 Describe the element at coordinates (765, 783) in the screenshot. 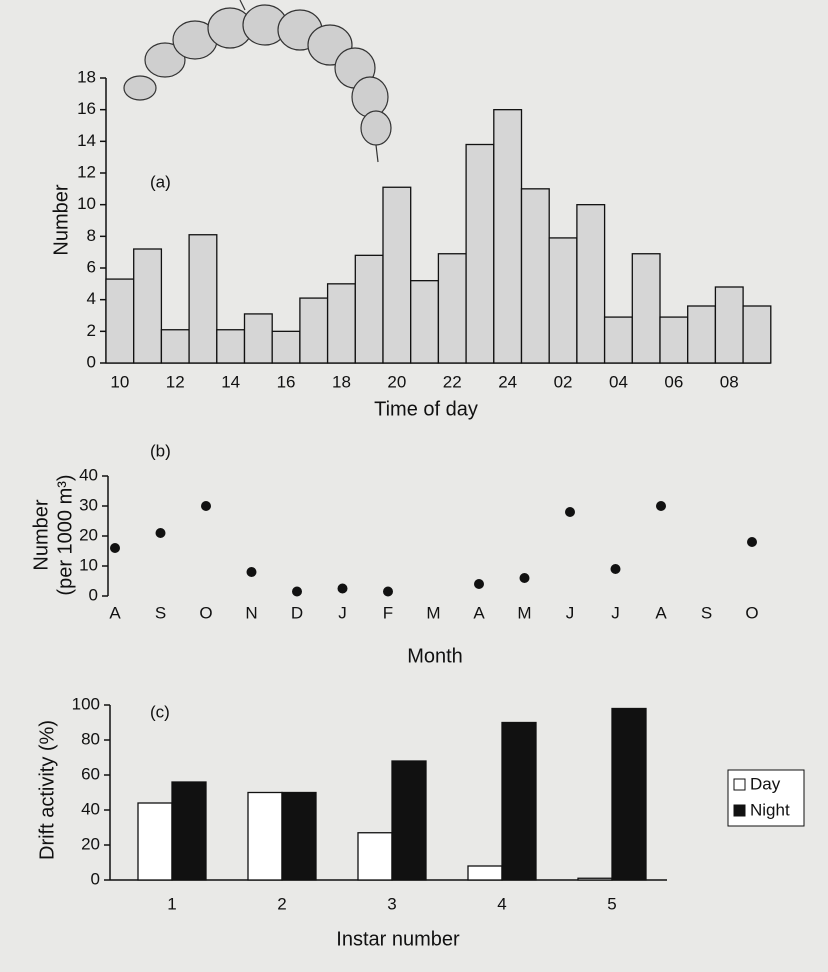

I see `legend-label: Day` at that location.